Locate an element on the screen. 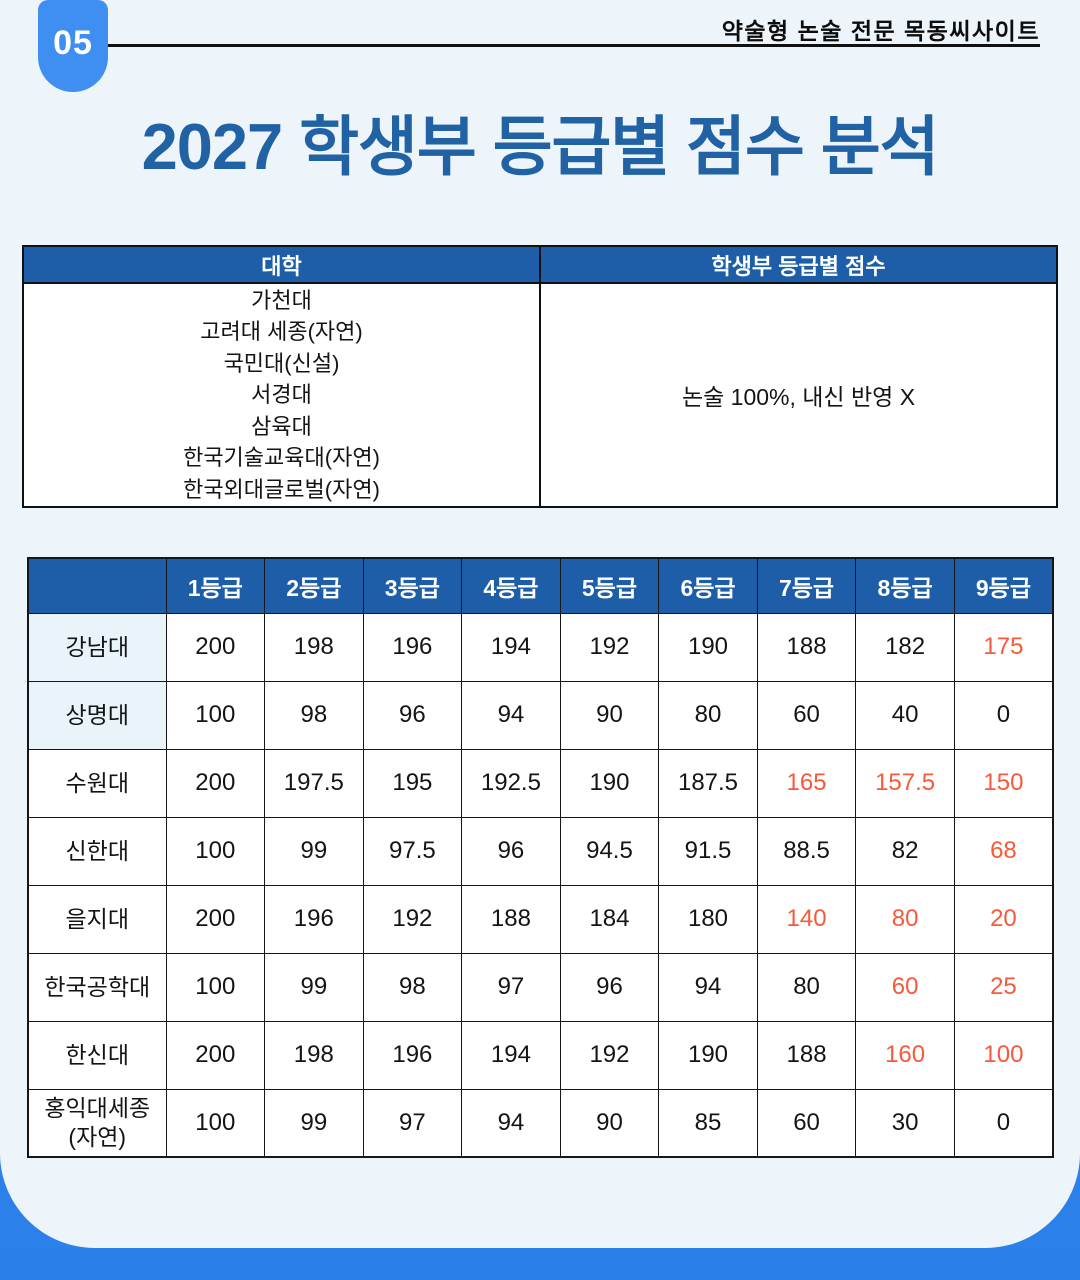 This screenshot has width=1080, height=1280. summary-header-university: 대학 is located at coordinates (281, 264).